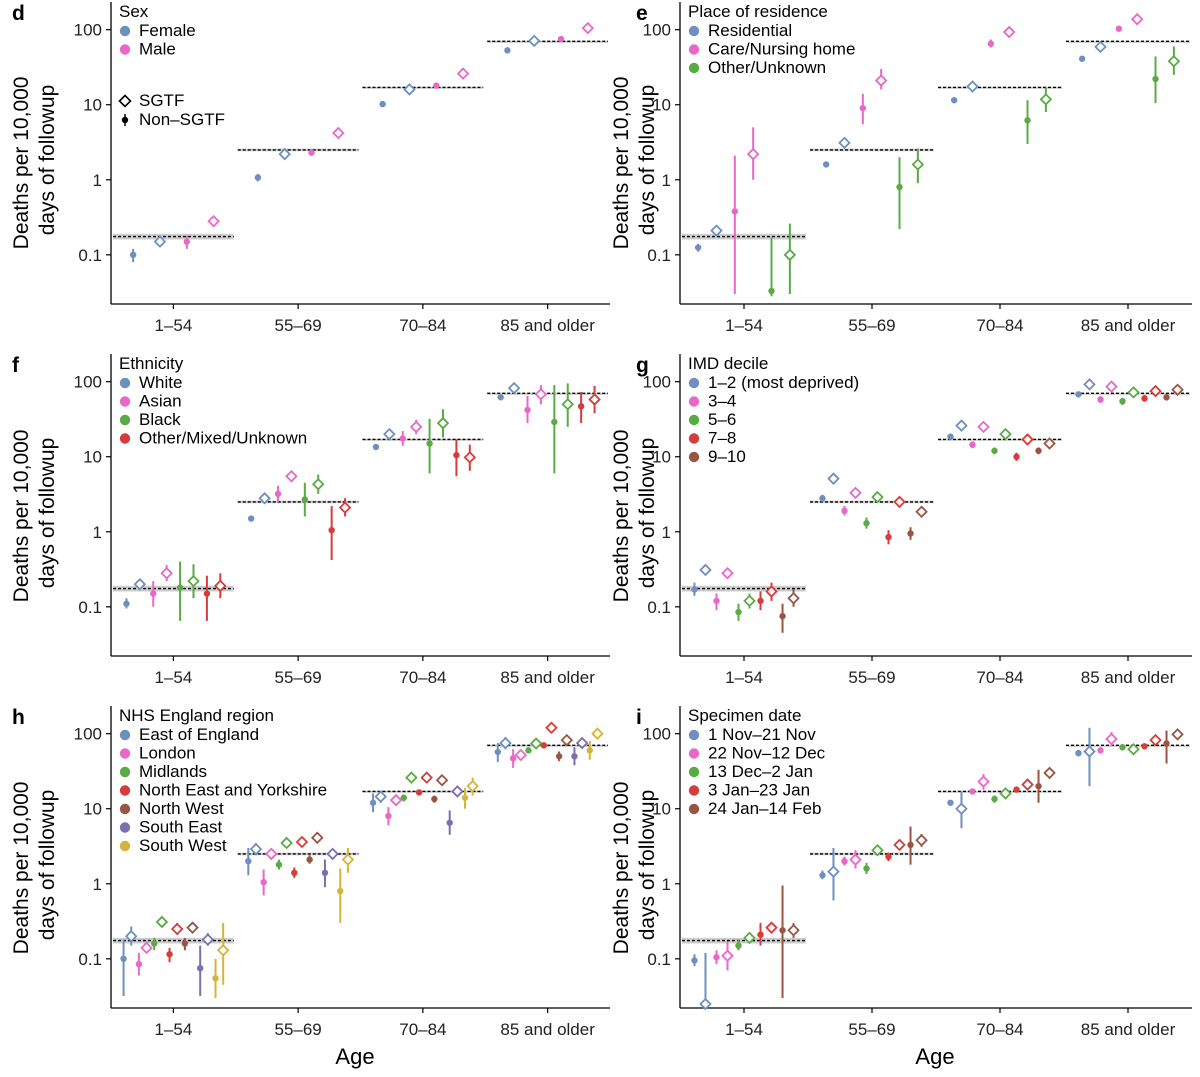  What do you see at coordinates (199, 734) in the screenshot?
I see `legend-label: East of England` at bounding box center [199, 734].